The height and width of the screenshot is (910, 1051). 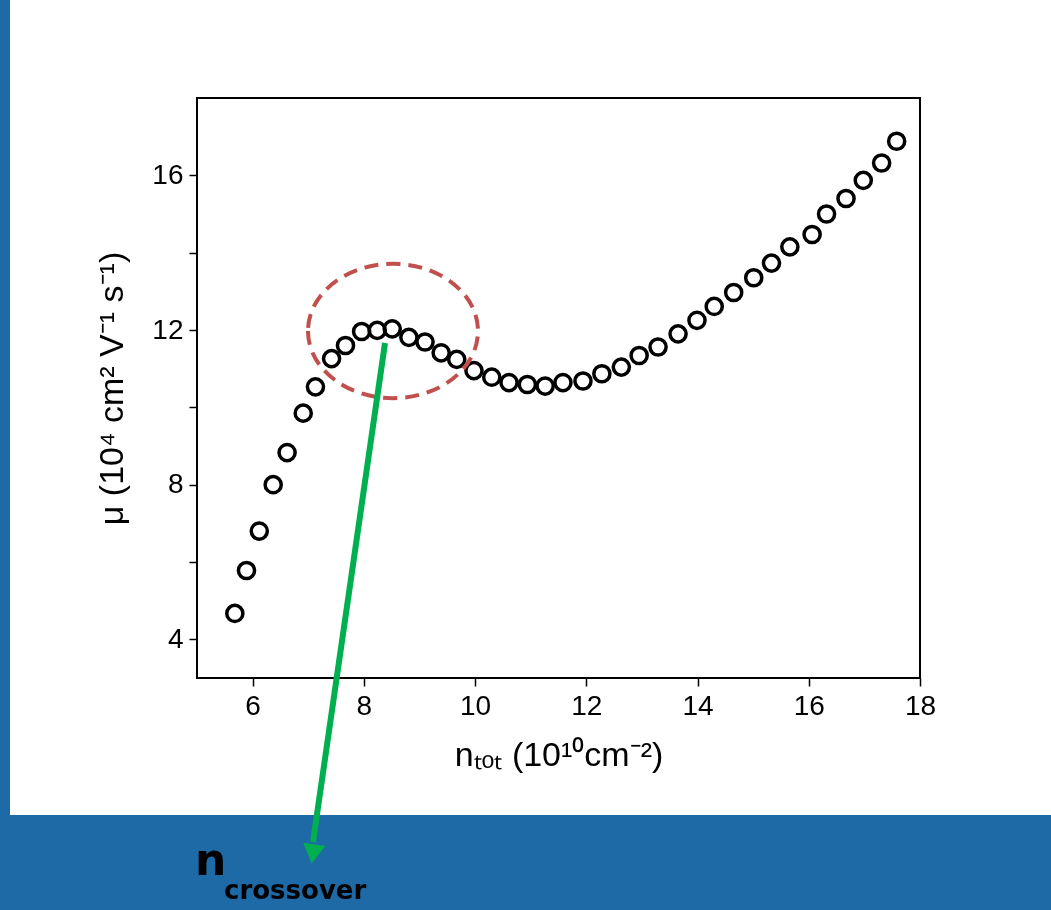 What do you see at coordinates (559, 753) in the screenshot?
I see `x-axis-title: nₜₒₜ (10¹⁰cm⁻²)` at bounding box center [559, 753].